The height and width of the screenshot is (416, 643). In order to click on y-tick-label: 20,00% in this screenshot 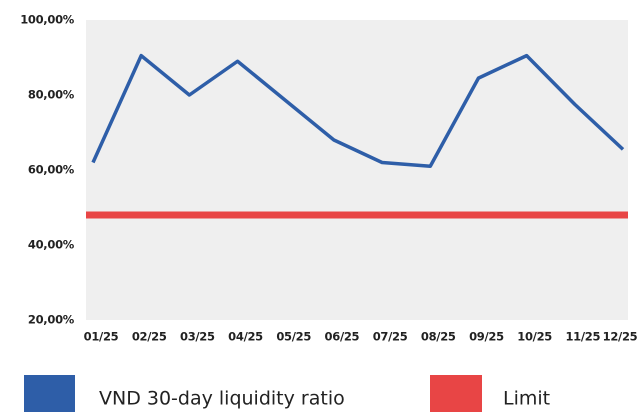, I will do `click(51, 320)`.